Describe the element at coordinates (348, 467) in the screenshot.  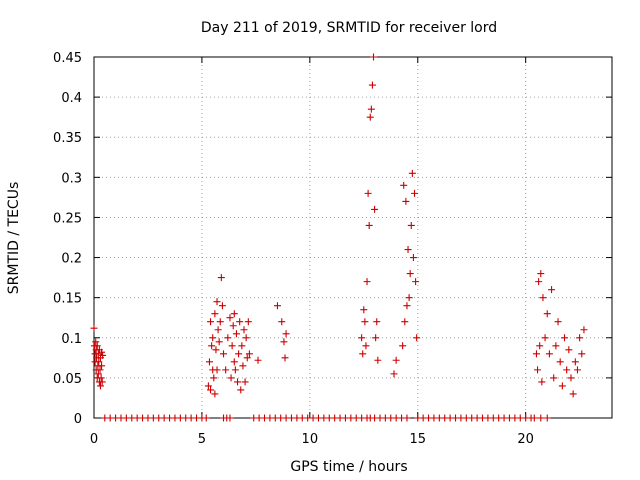
I see `x-axis-label: GPS time / hours` at that location.